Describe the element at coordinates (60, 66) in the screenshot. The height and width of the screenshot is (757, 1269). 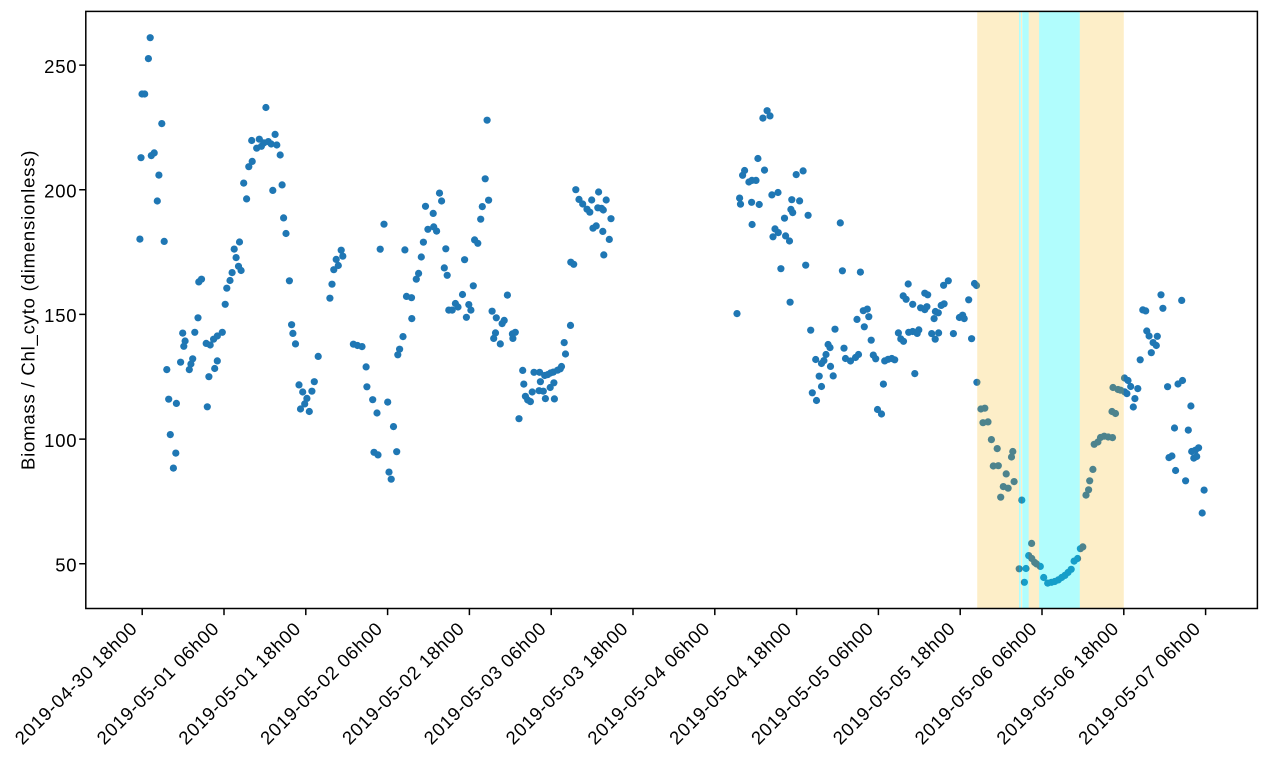
I see `svg-text: 250` at that location.